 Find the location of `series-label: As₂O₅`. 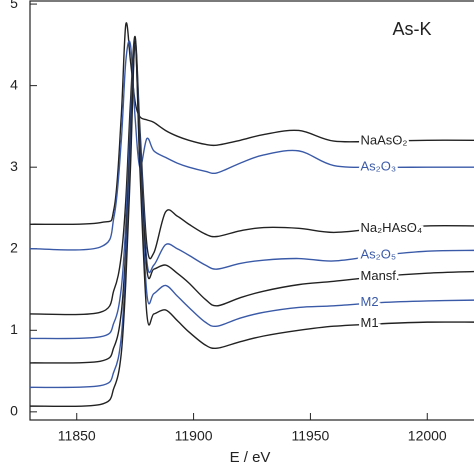

series-label: As₂O₅ is located at coordinates (379, 254).